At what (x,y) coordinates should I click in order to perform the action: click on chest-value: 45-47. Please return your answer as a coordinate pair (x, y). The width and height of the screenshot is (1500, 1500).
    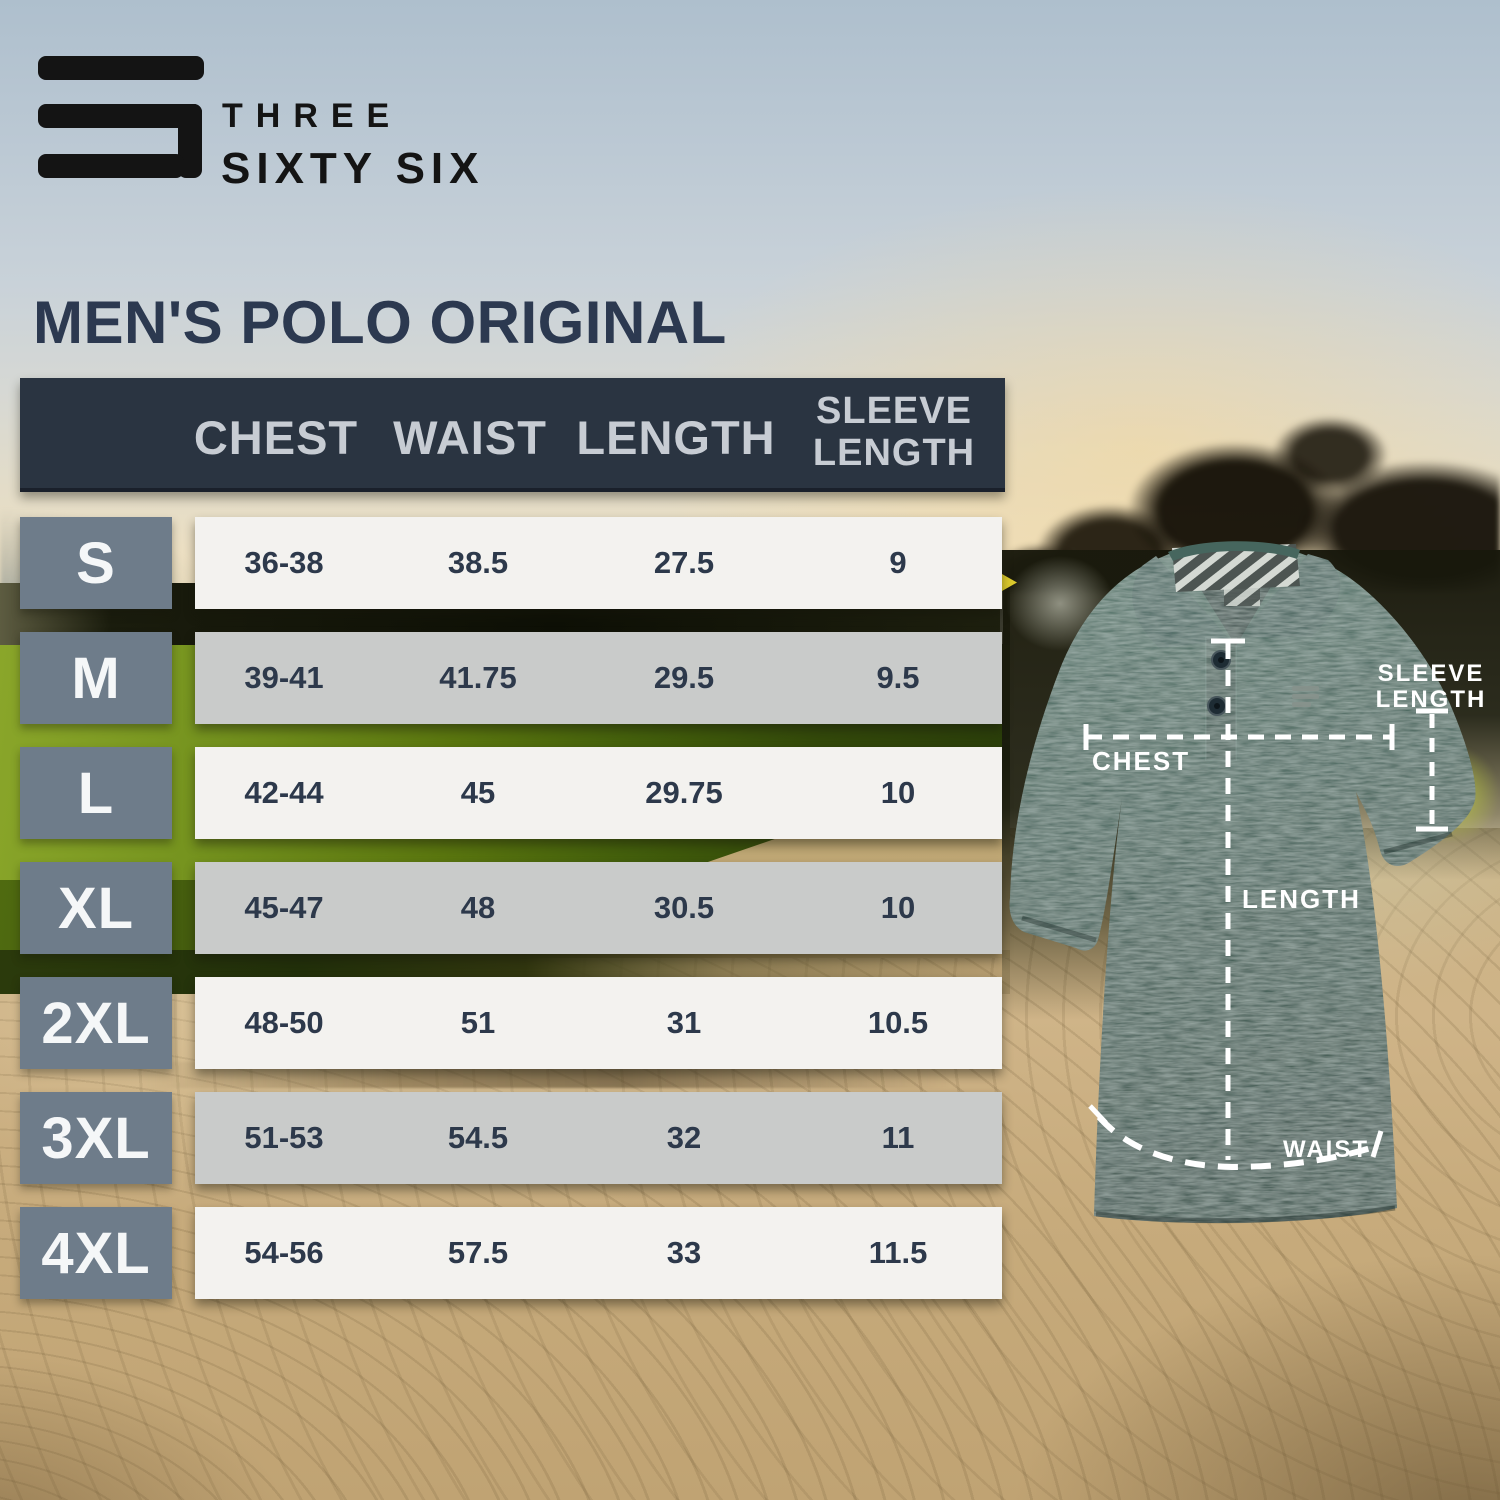
    Looking at the image, I should click on (284, 907).